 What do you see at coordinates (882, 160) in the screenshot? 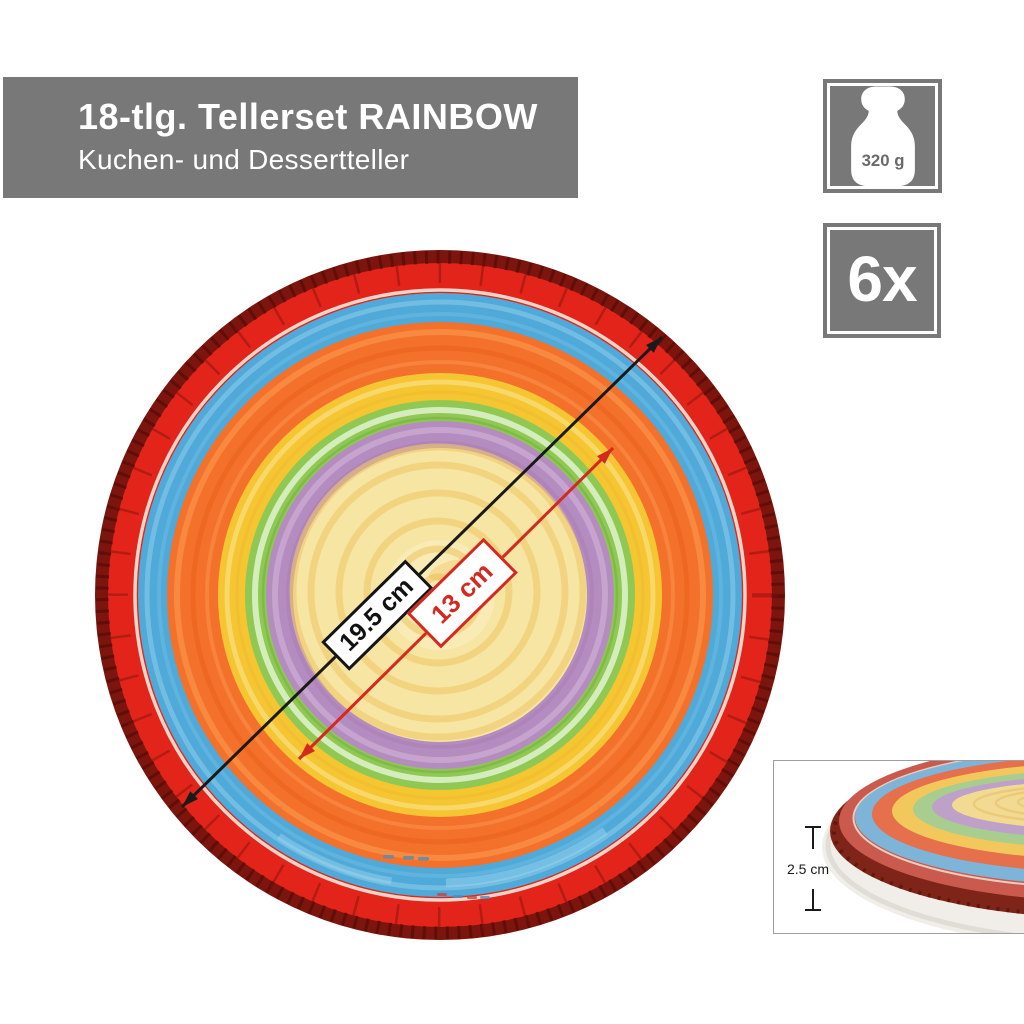
I see `weight-value: 320 g` at bounding box center [882, 160].